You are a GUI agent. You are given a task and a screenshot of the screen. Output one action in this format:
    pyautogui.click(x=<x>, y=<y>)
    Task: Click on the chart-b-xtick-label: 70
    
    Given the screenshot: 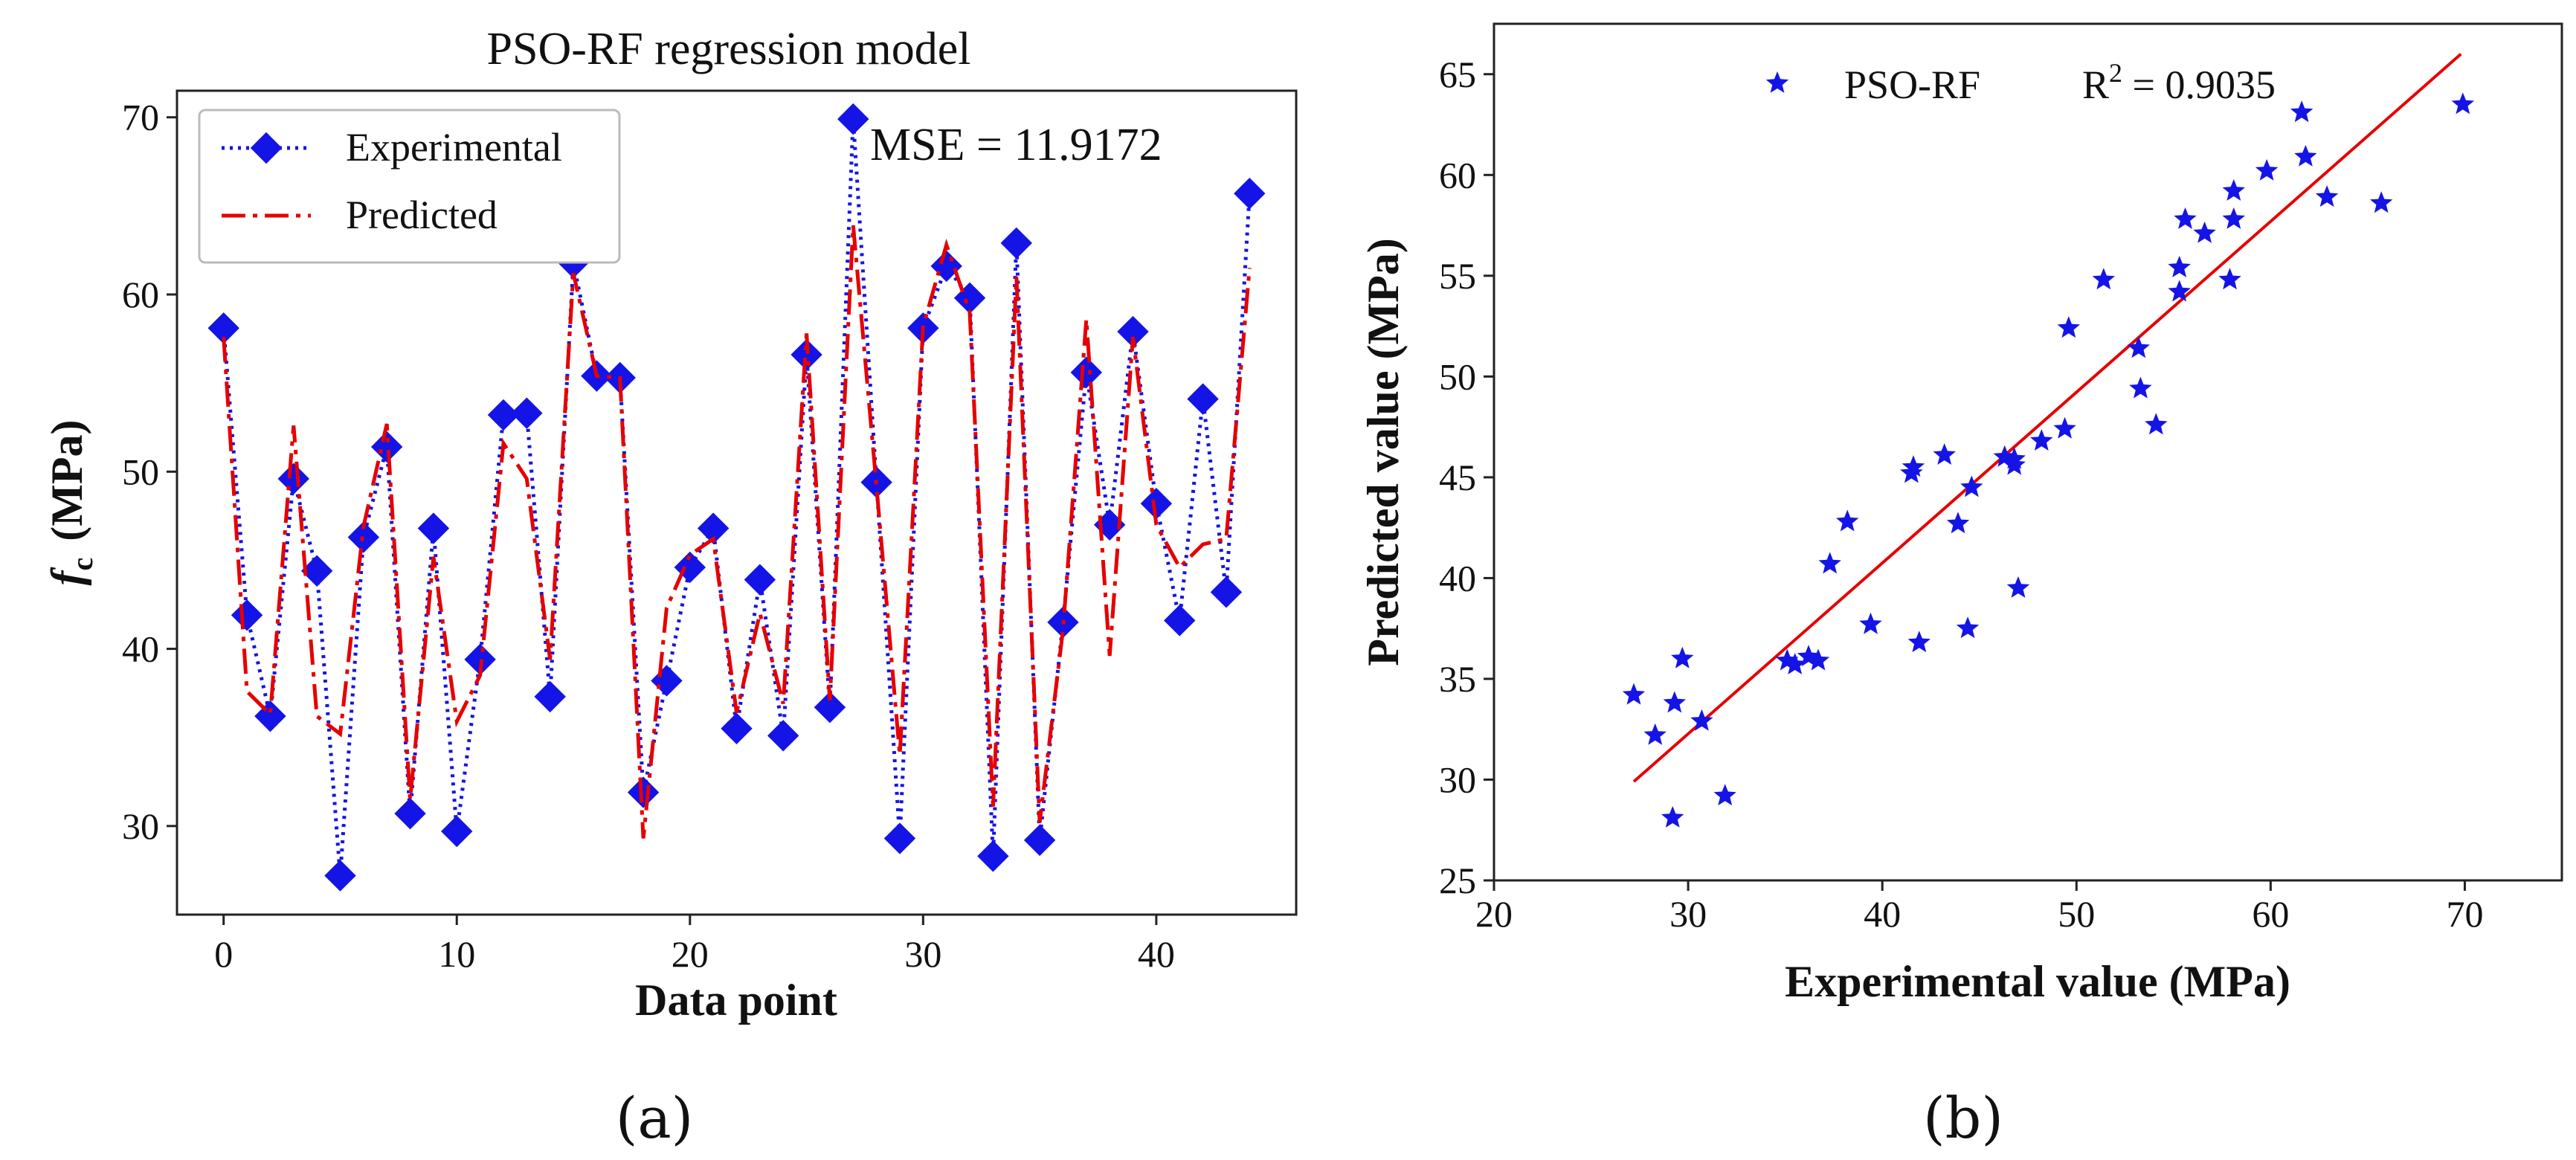 What is the action you would take?
    pyautogui.click(x=2464, y=914)
    